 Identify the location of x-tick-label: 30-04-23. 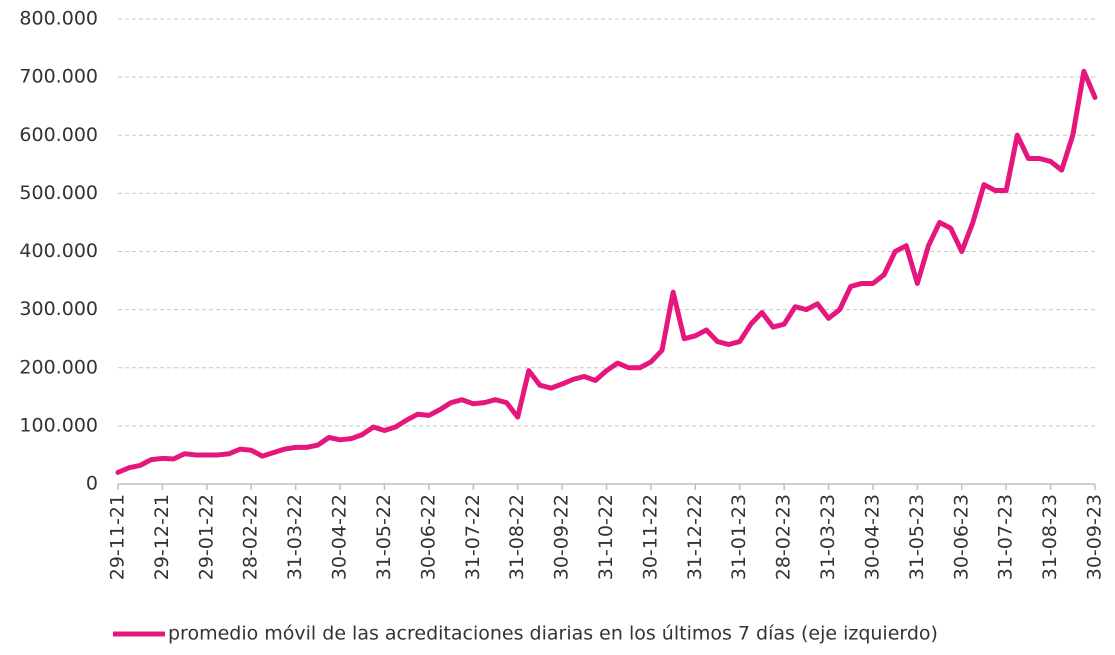
(872, 537).